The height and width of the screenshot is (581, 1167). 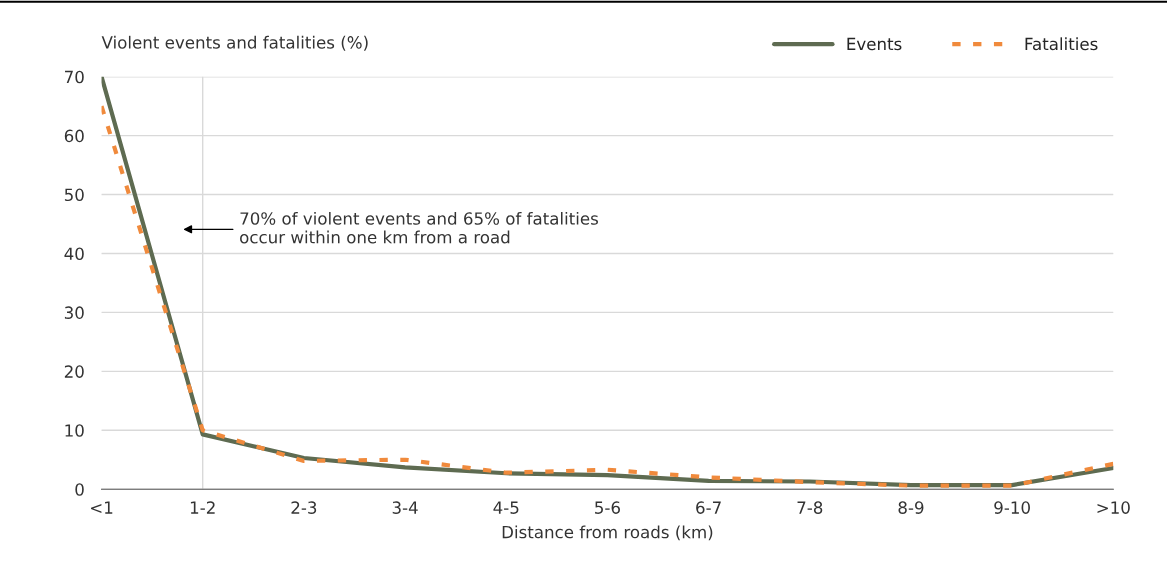 What do you see at coordinates (74, 371) in the screenshot?
I see `y-tick-label: 20` at bounding box center [74, 371].